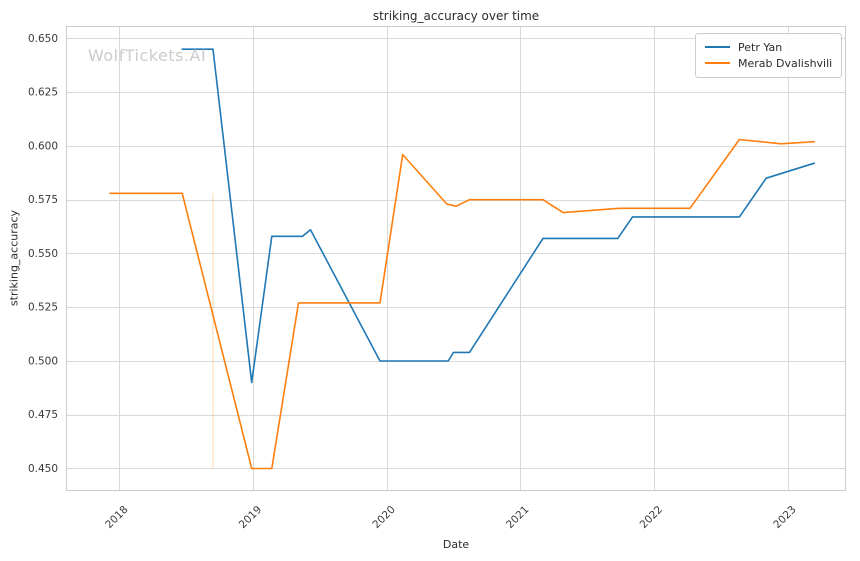  I want to click on y-tick-label: 0.550, so click(43, 254).